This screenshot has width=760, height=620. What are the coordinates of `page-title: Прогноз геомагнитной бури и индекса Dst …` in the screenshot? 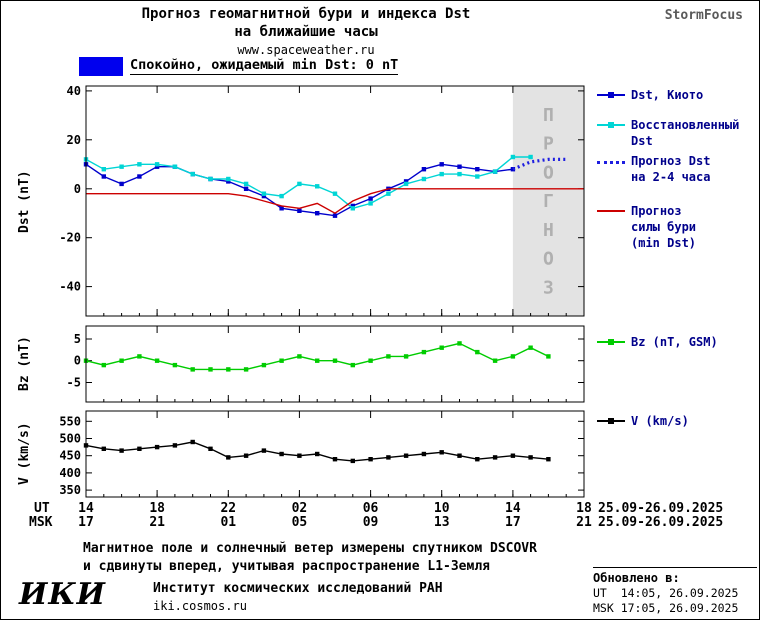 It's located at (306, 31).